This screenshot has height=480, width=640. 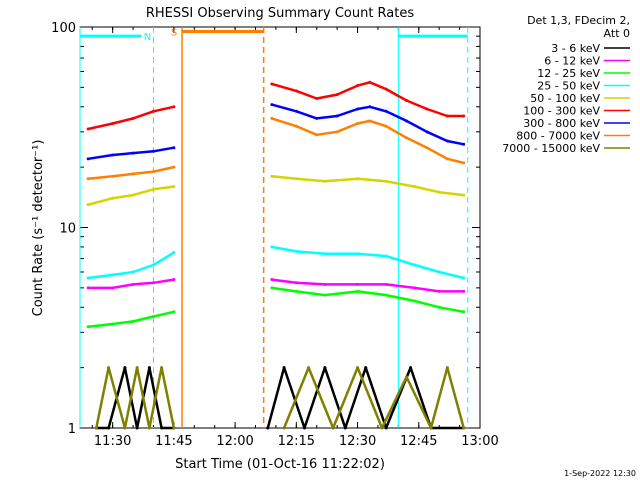 I want to click on legend-header-line-1: Det 1,3, FDecim 2,, so click(x=578, y=20).